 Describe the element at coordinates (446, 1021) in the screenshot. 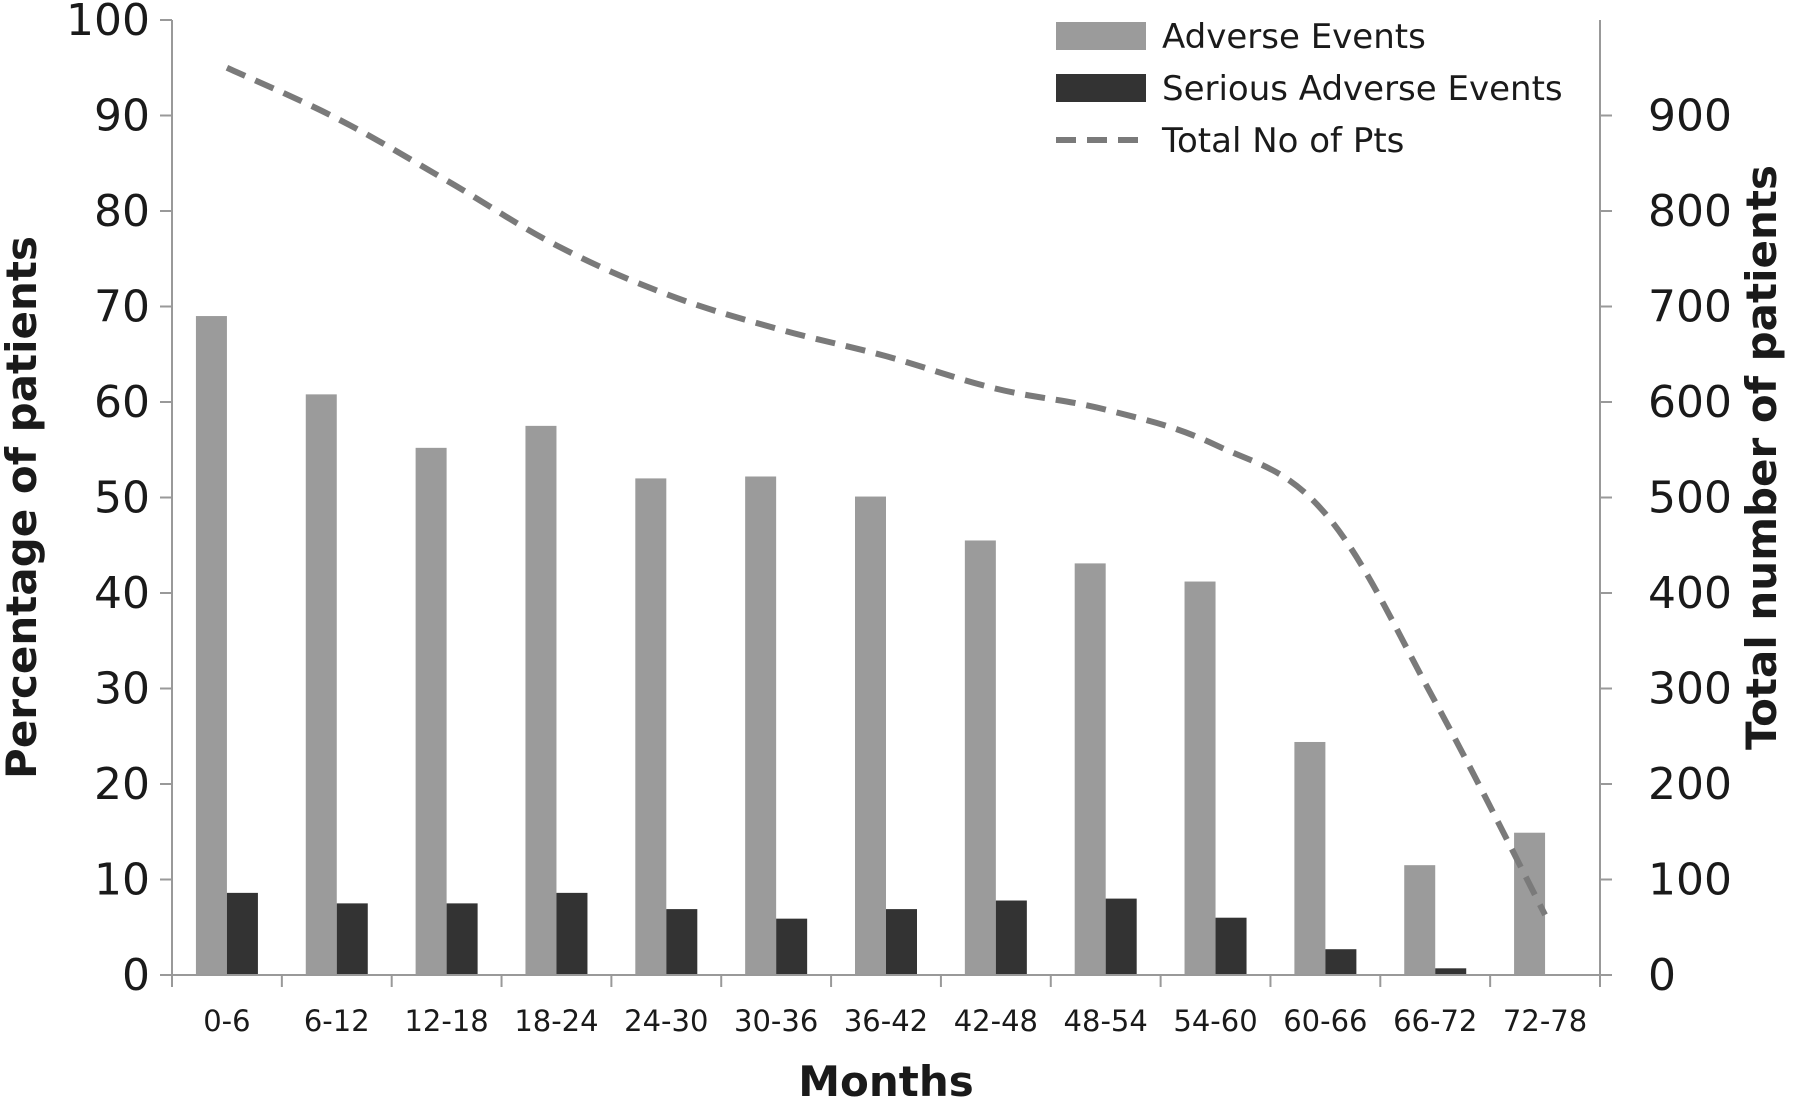

I see `x-tick-label: 12-18` at that location.